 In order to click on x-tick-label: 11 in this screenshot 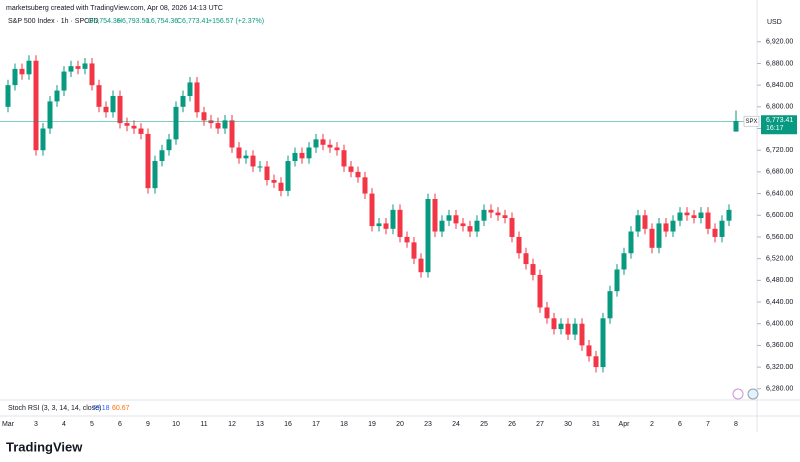, I will do `click(203, 424)`.